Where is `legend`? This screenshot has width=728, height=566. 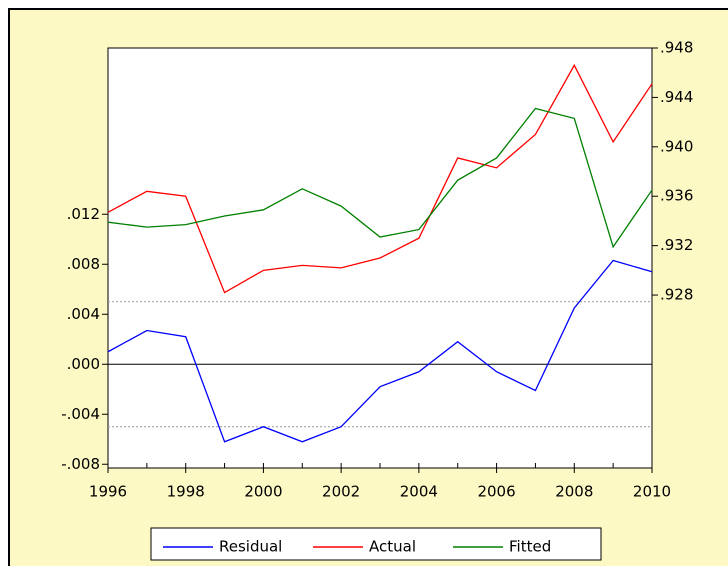 legend is located at coordinates (376, 544).